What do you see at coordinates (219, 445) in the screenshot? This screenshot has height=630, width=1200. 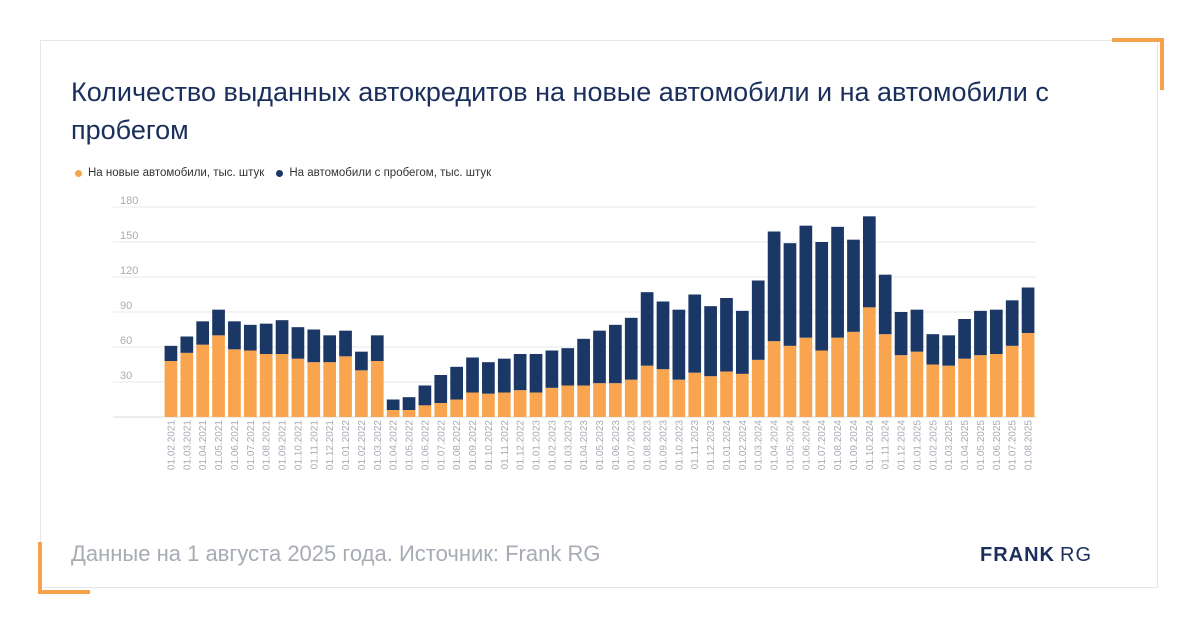 I see `x-tick-label: 01.05.2021` at bounding box center [219, 445].